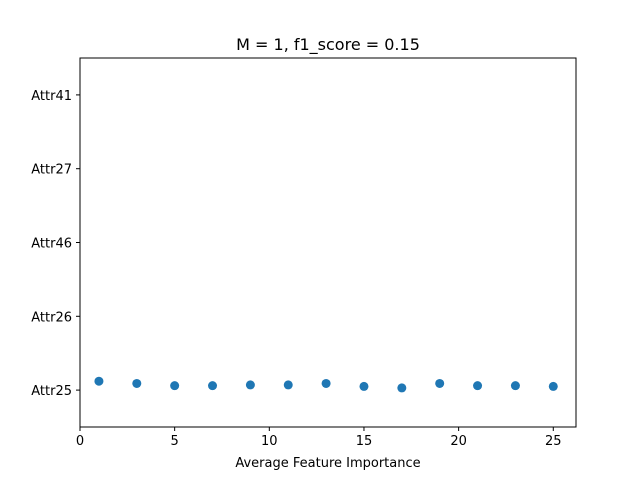 The image size is (640, 480). What do you see at coordinates (553, 441) in the screenshot?
I see `x-tick-label: 25` at bounding box center [553, 441].